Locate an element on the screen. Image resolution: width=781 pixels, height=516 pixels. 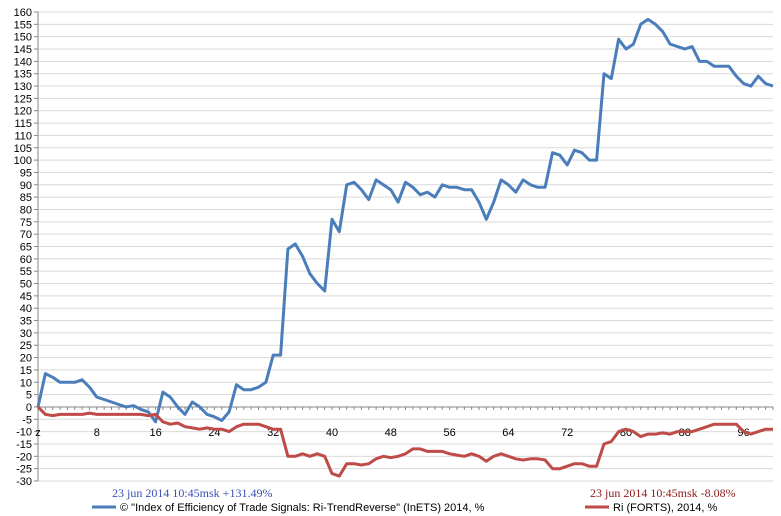
y-tick-label: 140 is located at coordinates (23, 62).